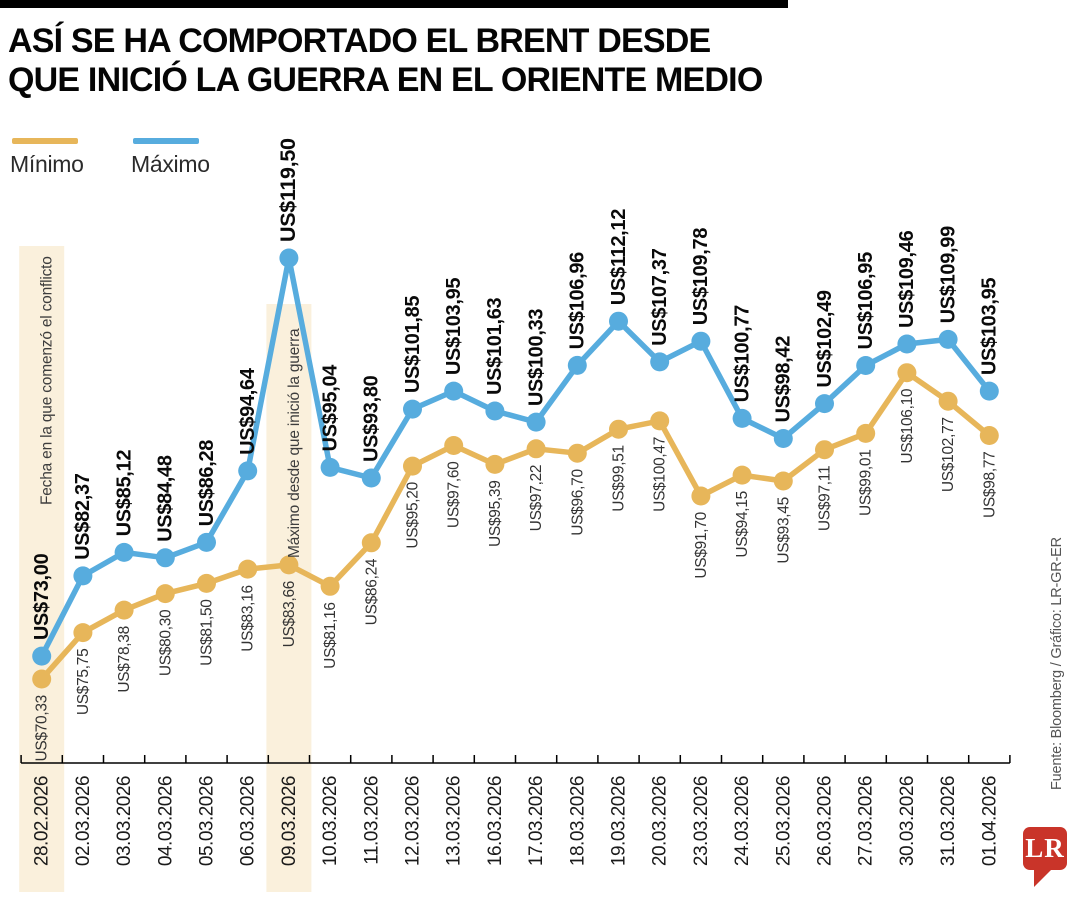  I want to click on source-credit: Fuente: Bloomberg / Gráfico: LR-GR-ER, so click(1057, 663).